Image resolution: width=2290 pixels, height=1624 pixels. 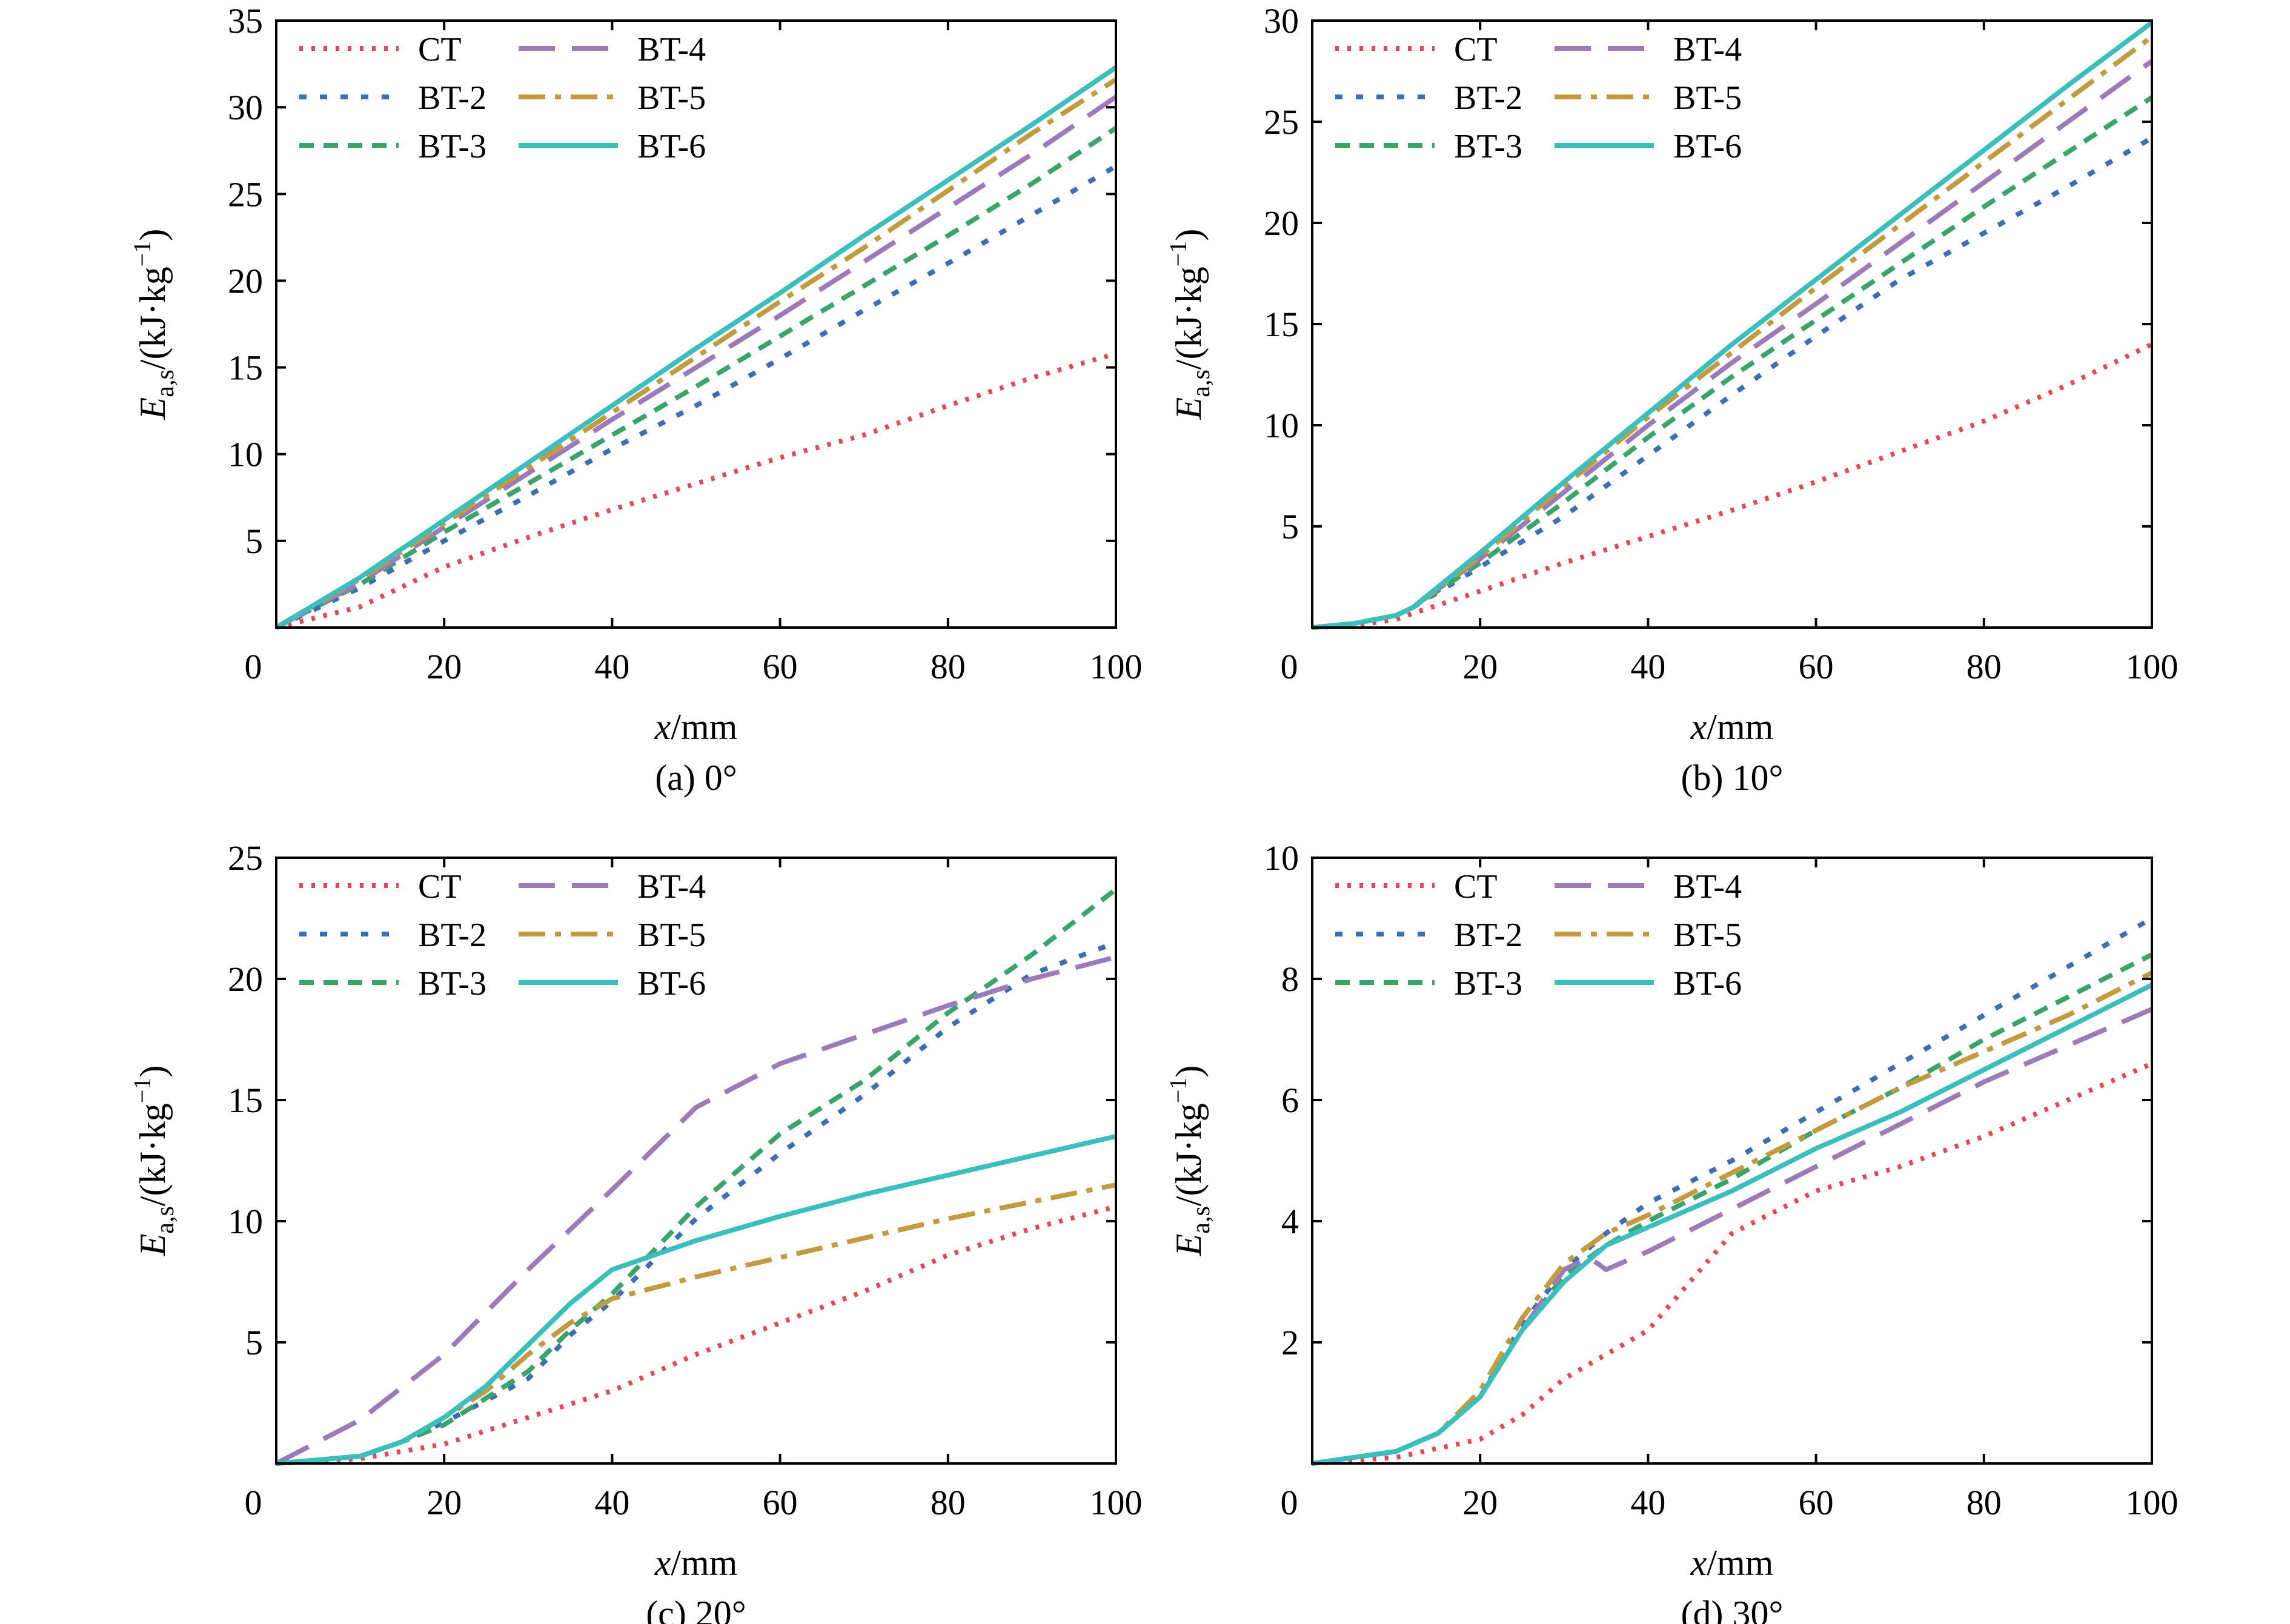 I want to click on panel-caption: (d) 30°, so click(x=1732, y=1609).